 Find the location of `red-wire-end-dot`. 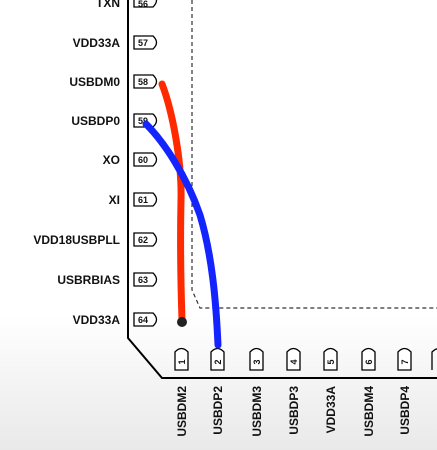

red-wire-end-dot is located at coordinates (182, 322).